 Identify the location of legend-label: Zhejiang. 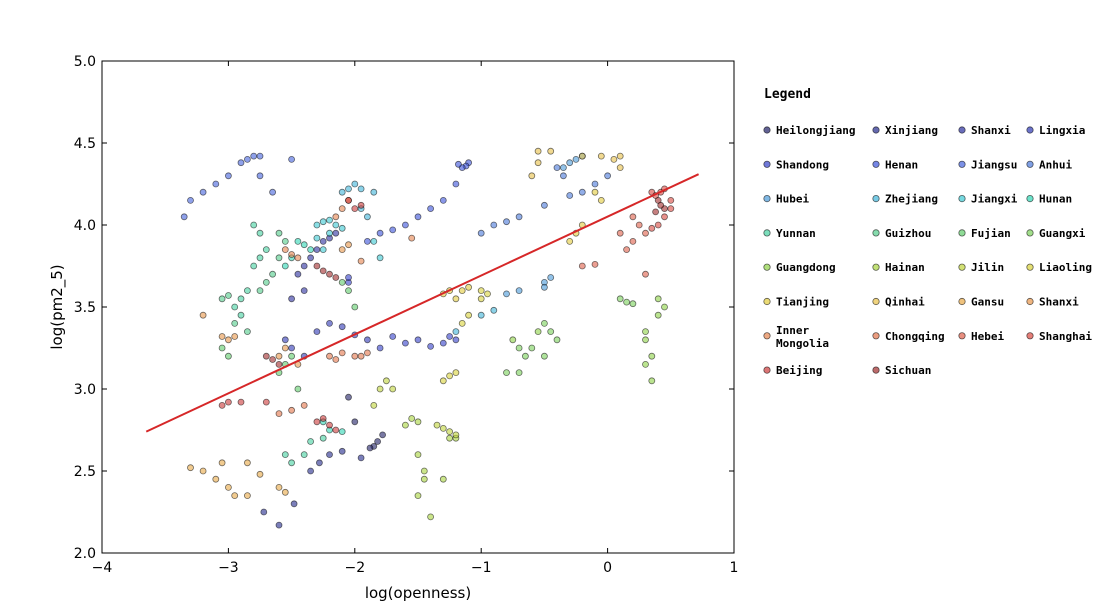
(911, 199).